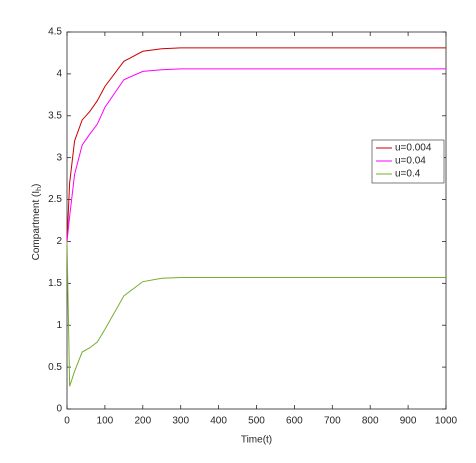  I want to click on x-tick-label: 100, so click(105, 421).